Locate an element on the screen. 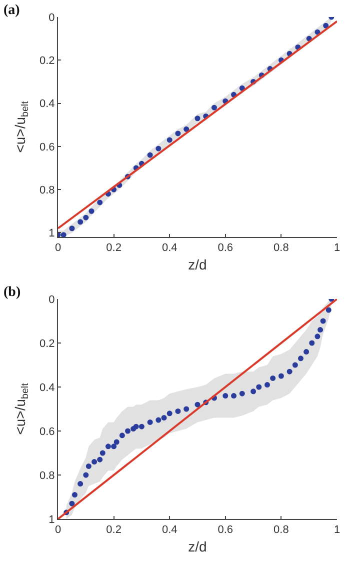 The width and height of the screenshot is (352, 564). chart-title: (a) is located at coordinates (12, 10).